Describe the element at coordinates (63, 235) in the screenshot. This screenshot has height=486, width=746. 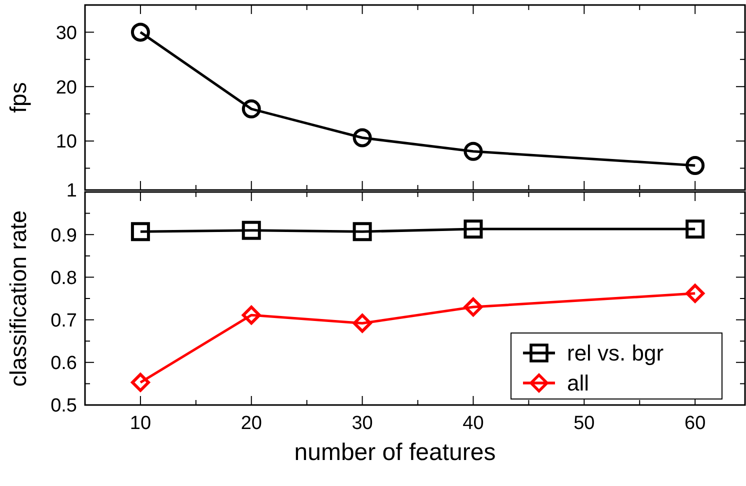
I see `y-tick-label: 0.9` at that location.